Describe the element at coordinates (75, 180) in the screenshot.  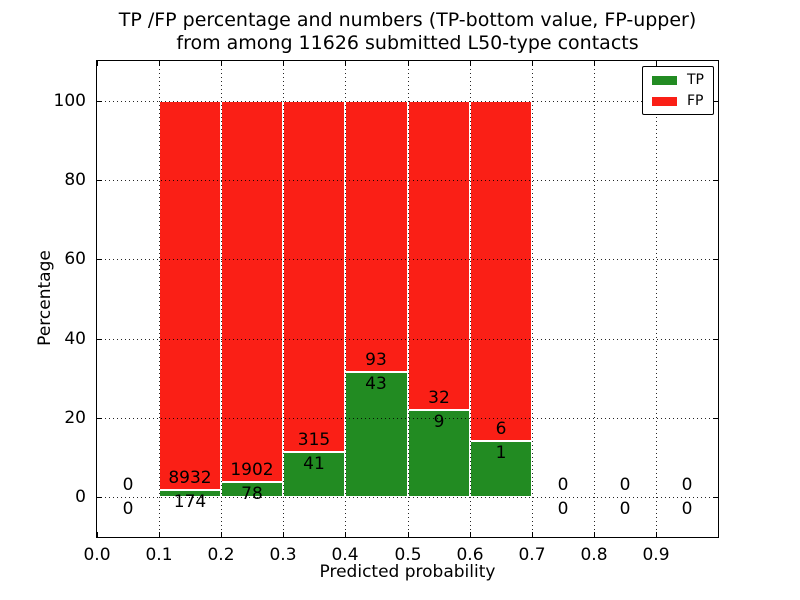
I see `y-tick-label: 80` at that location.